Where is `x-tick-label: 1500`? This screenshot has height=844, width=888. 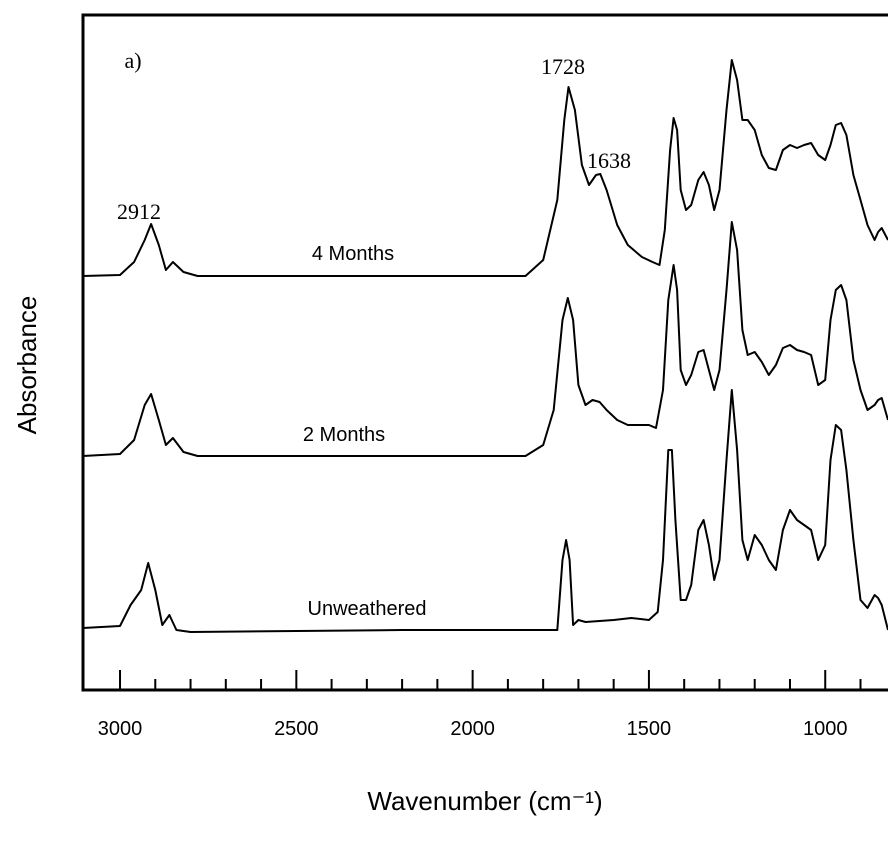
x-tick-label: 1500 is located at coordinates (649, 729).